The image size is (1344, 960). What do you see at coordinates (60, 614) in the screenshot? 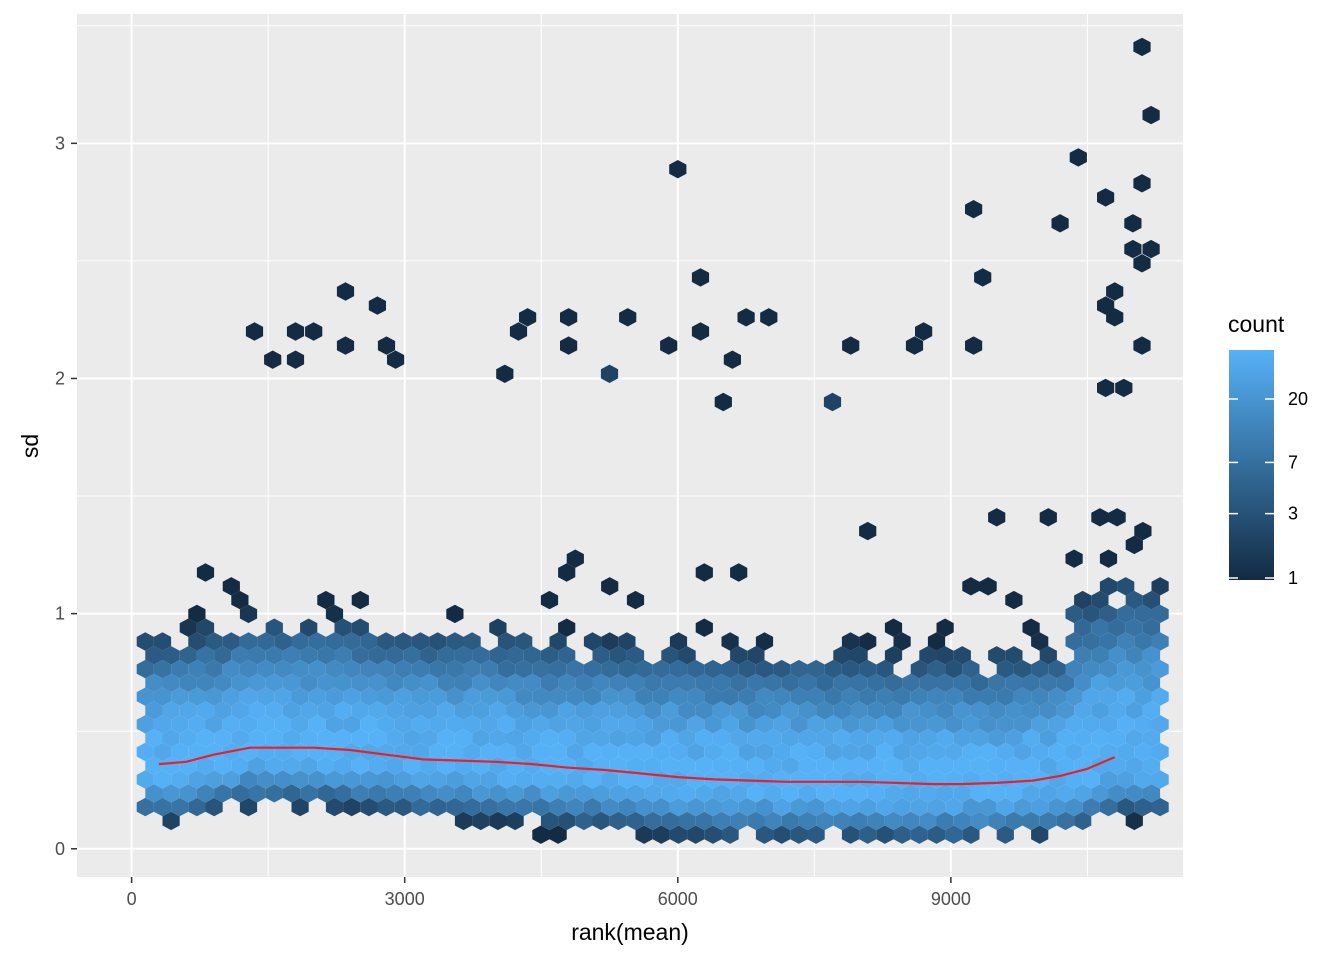
I see `y-tick-label: 1` at bounding box center [60, 614].